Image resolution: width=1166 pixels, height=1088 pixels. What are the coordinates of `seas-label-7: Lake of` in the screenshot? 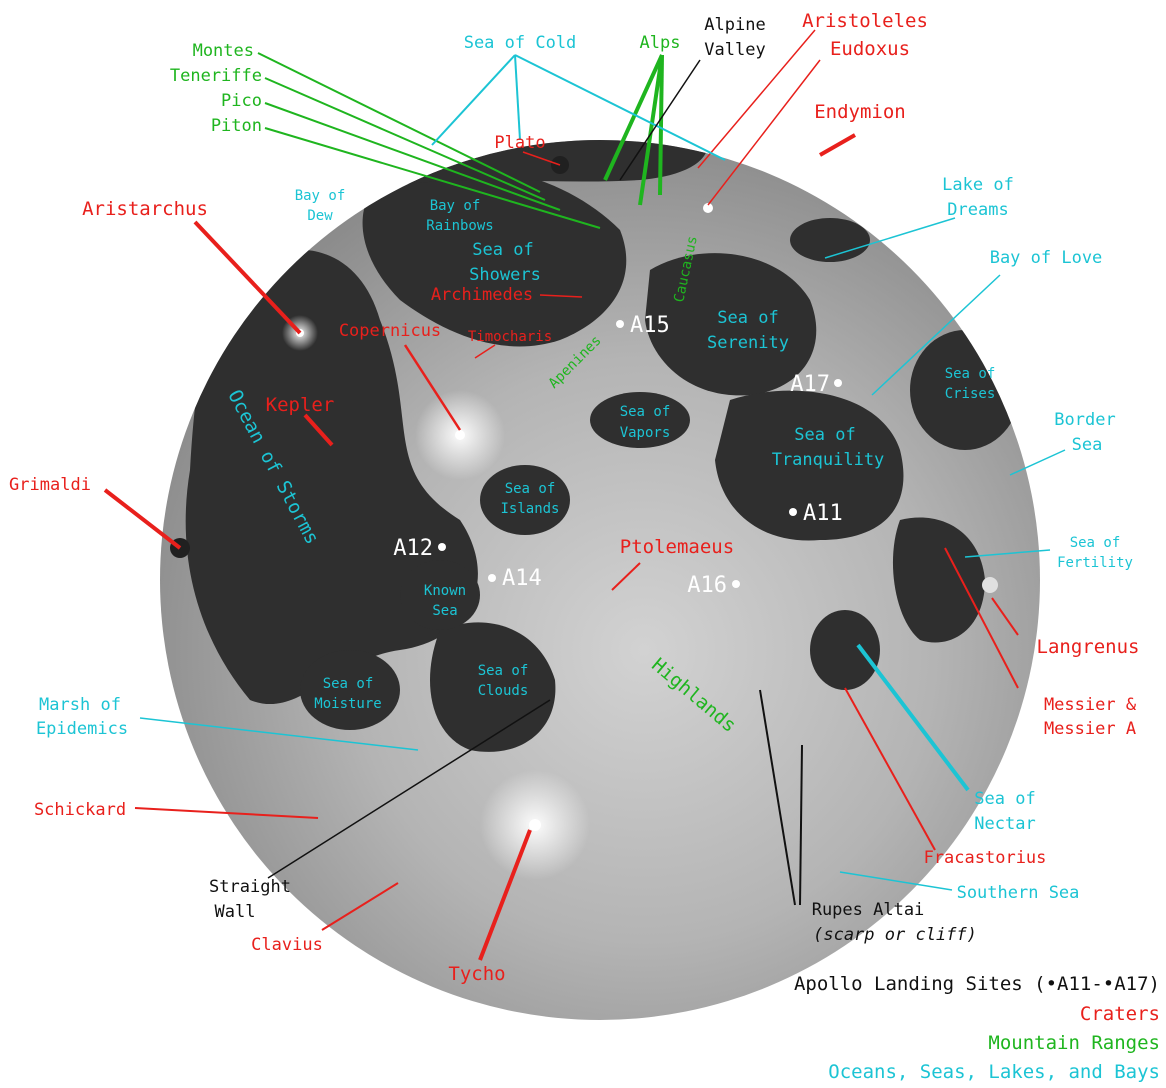 It's located at (978, 185).